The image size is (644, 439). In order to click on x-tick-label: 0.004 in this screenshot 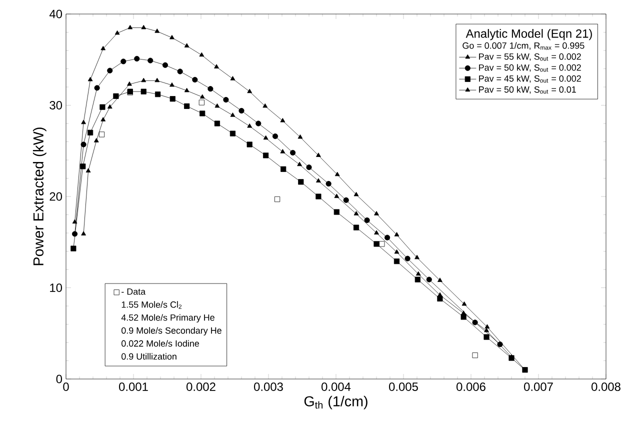, I will do `click(336, 386)`.